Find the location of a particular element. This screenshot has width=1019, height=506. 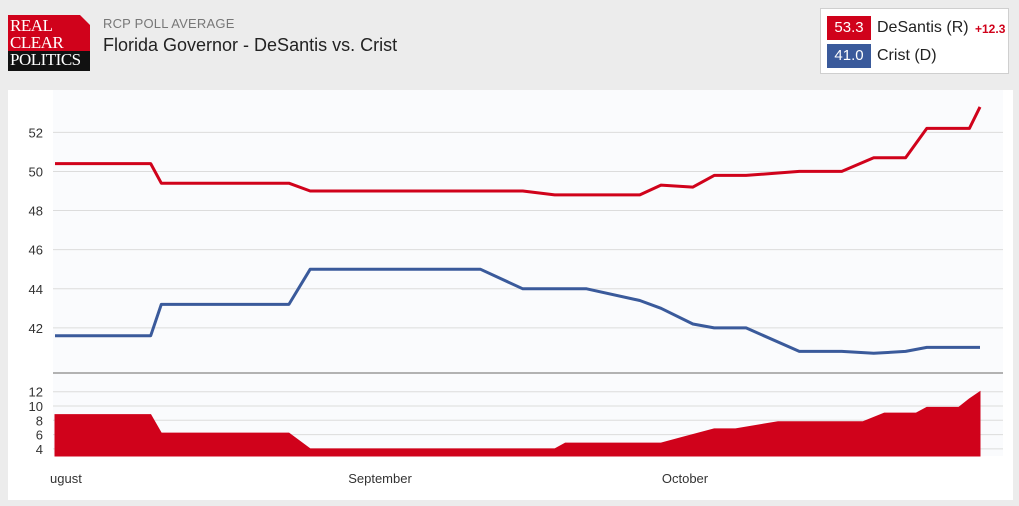

logo-line-2: CLEAR is located at coordinates (37, 42).